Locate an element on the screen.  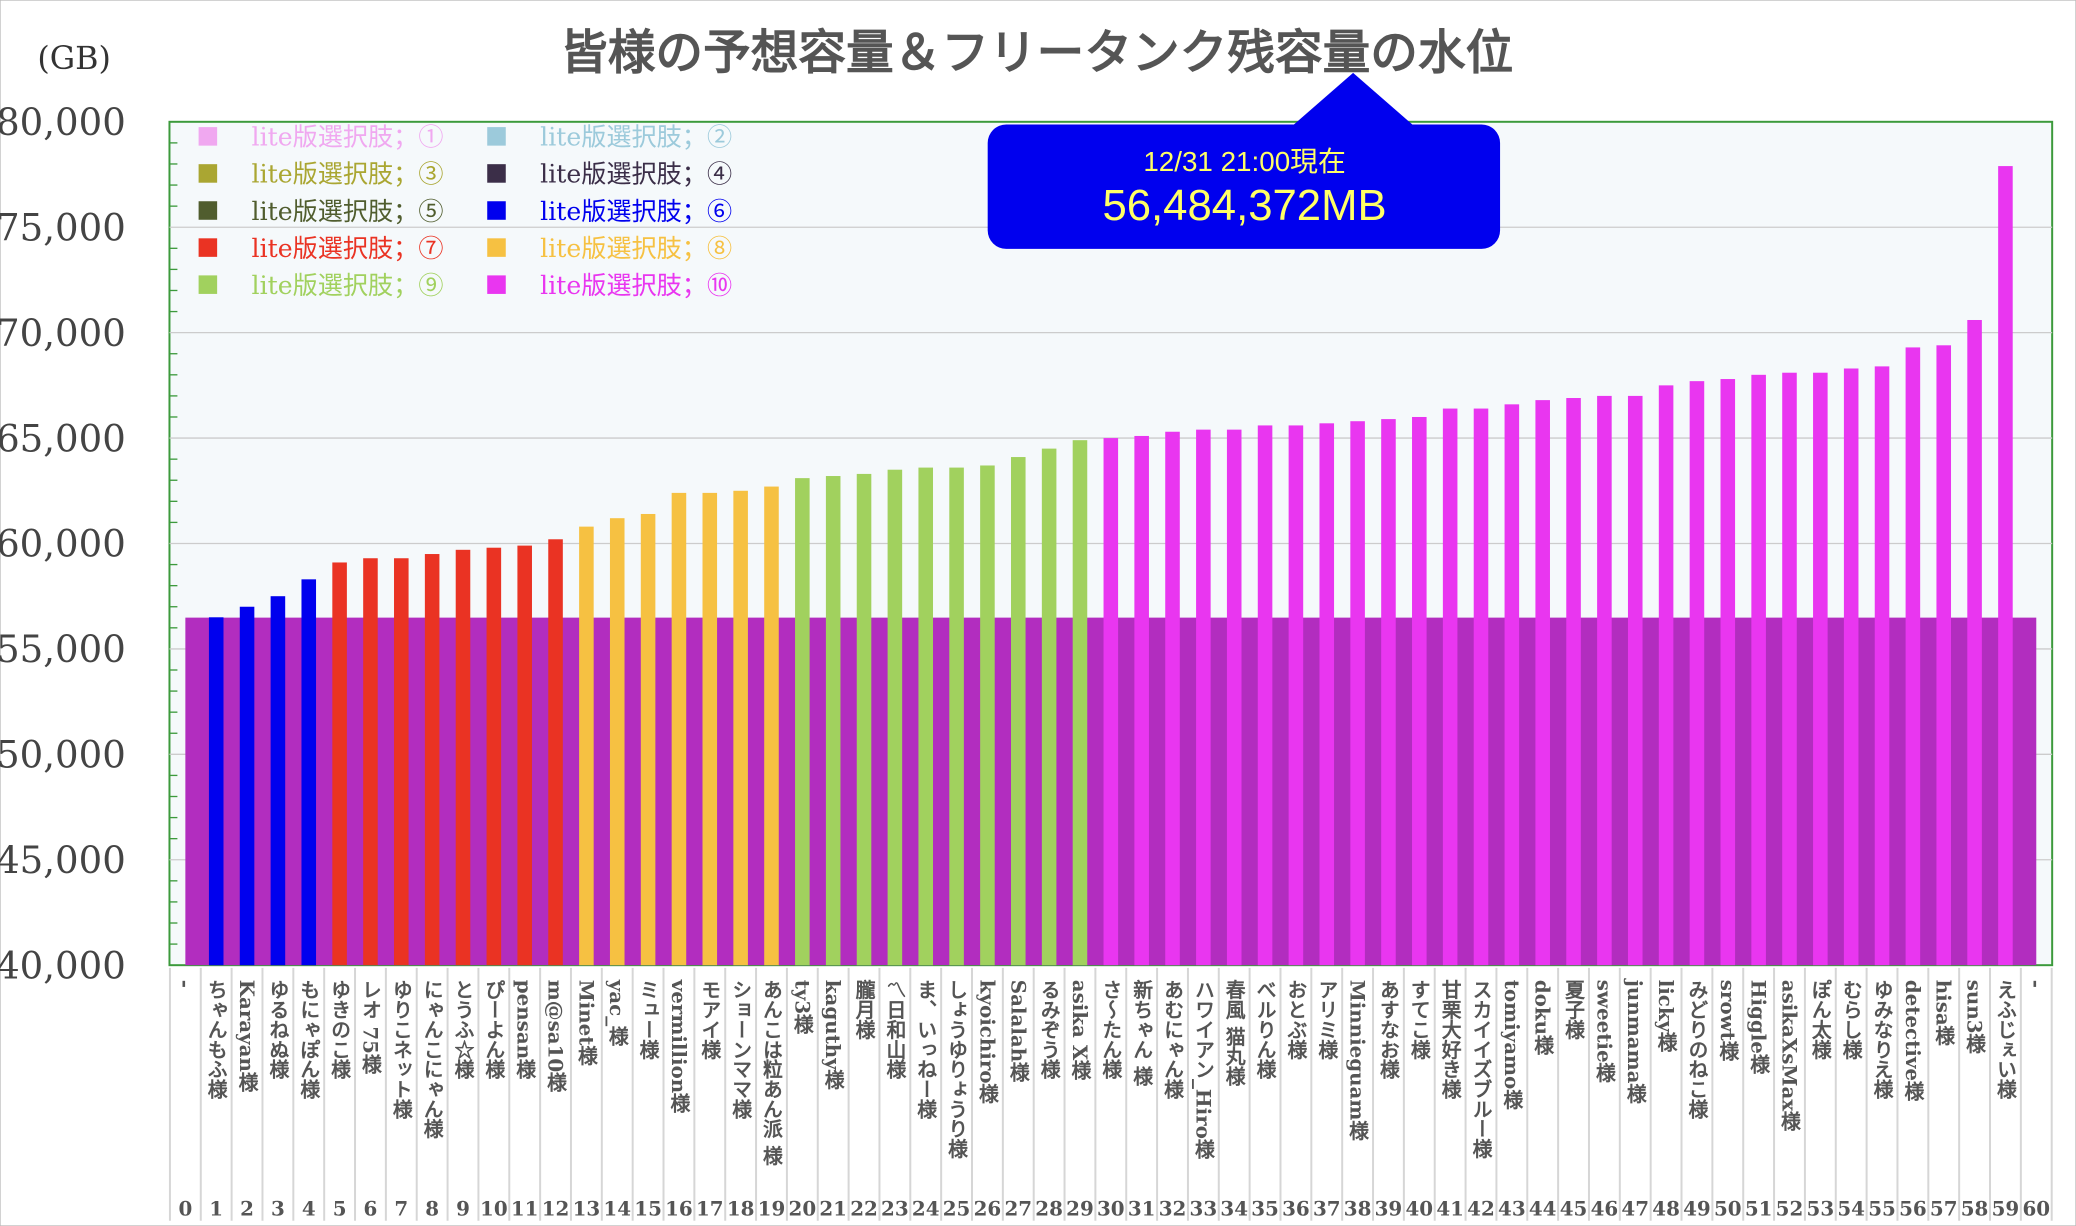
x-tick-index: 8 is located at coordinates (432, 1208).